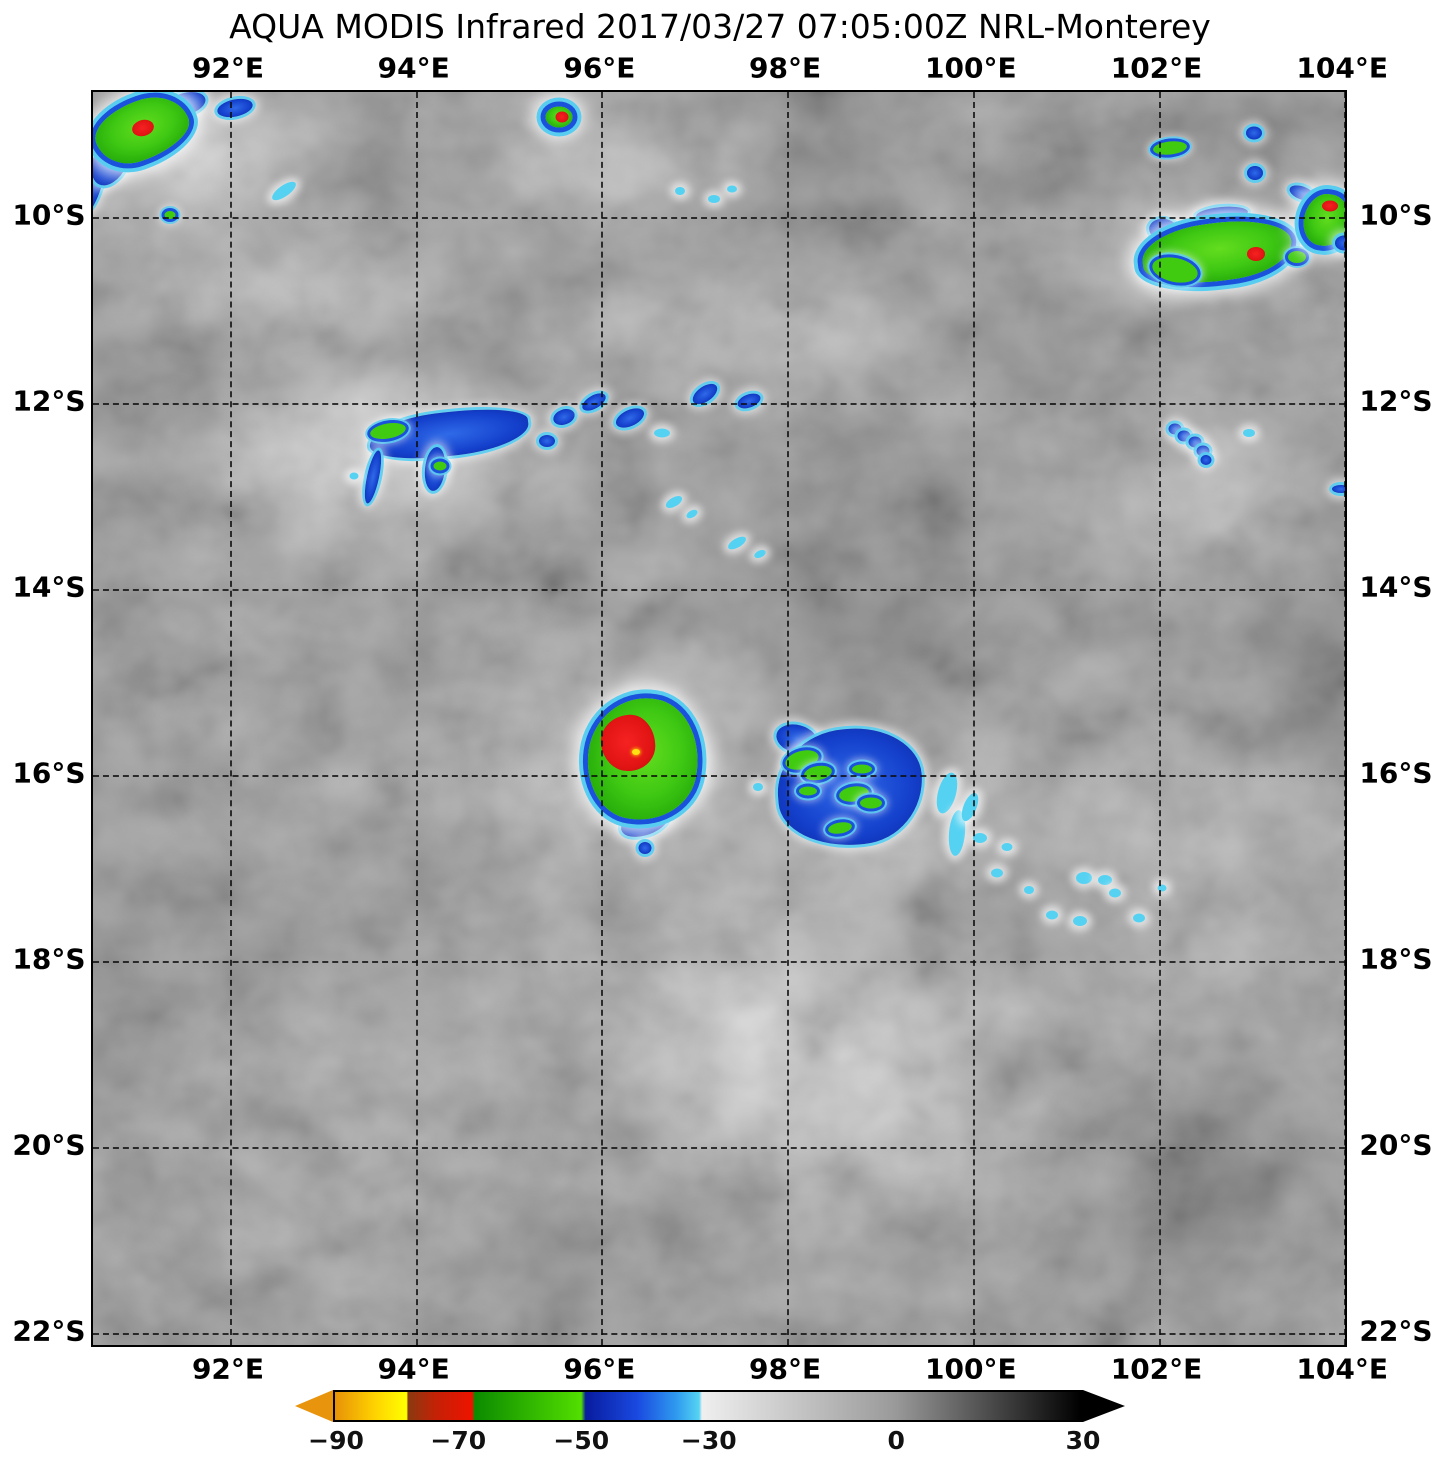 This screenshot has height=1463, width=1440. What do you see at coordinates (1156, 68) in the screenshot?
I see `lon-label-top-102: 102°E` at bounding box center [1156, 68].